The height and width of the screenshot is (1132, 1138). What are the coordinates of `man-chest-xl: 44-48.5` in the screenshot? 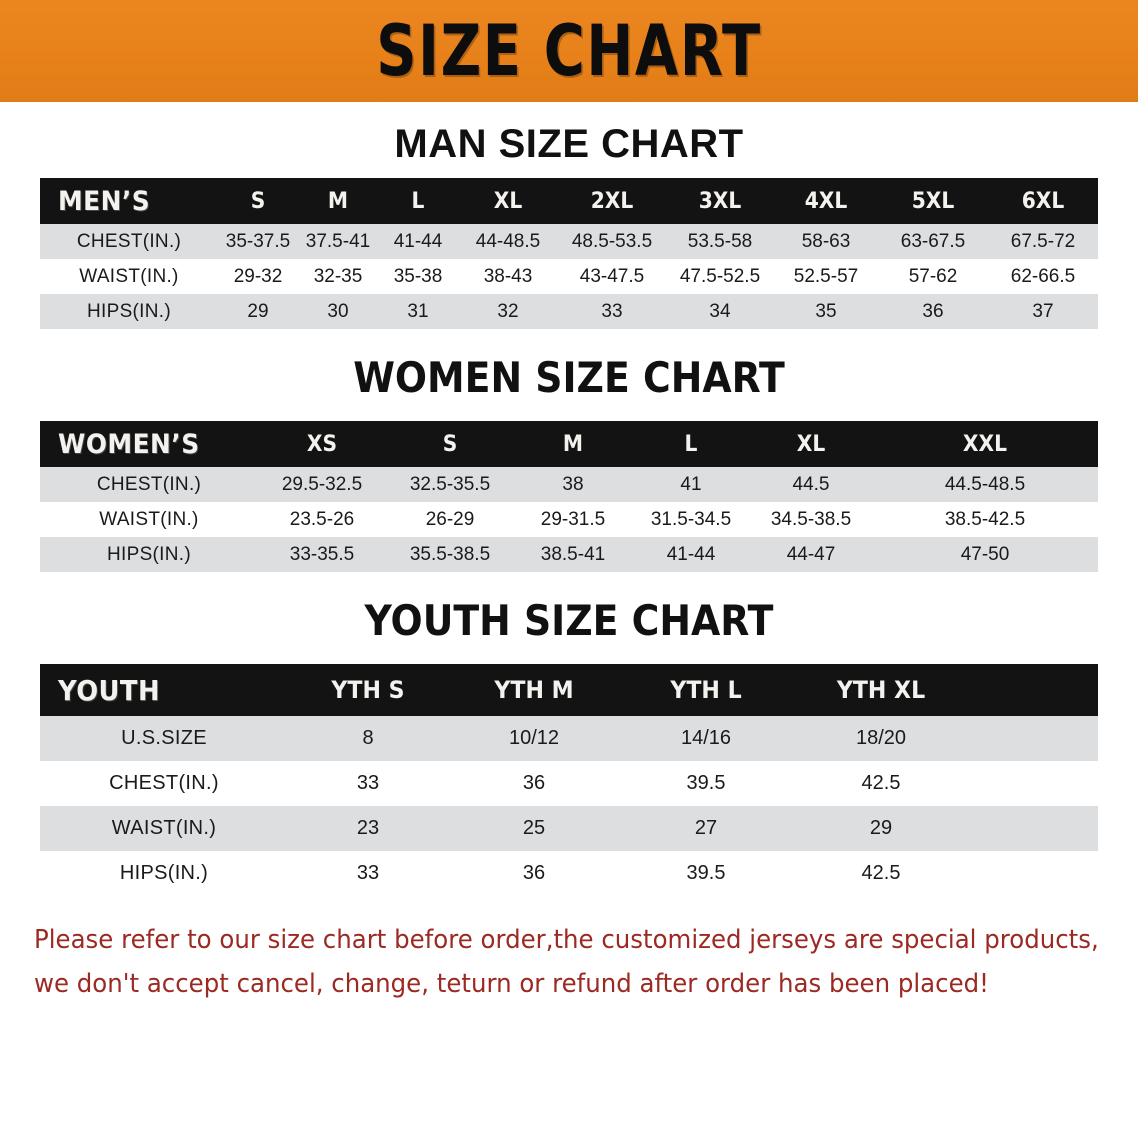 It's located at (508, 241).